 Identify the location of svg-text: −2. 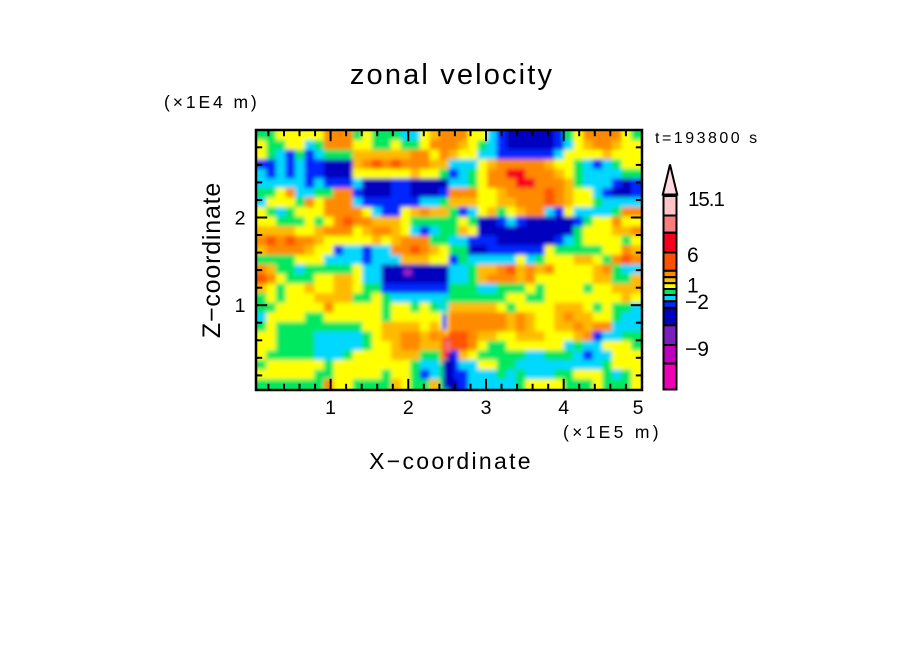
(697, 302).